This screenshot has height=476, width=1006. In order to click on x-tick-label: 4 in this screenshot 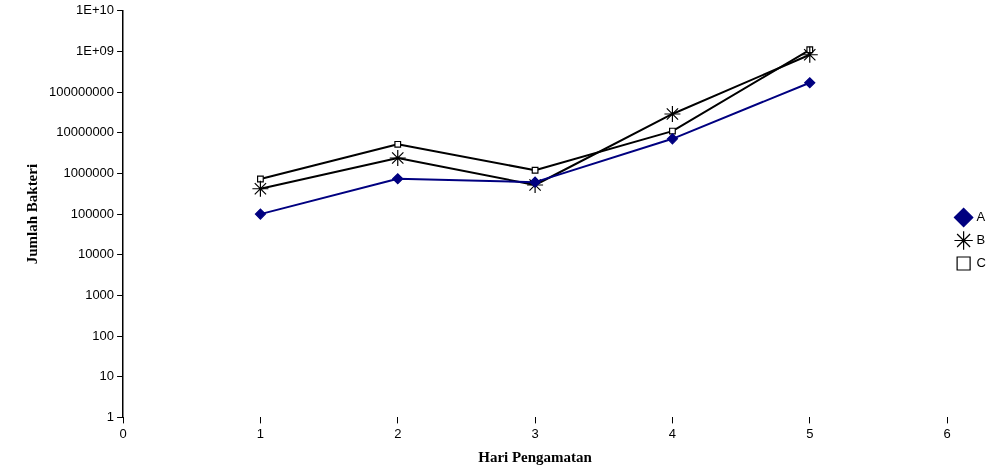, I will do `click(672, 433)`.